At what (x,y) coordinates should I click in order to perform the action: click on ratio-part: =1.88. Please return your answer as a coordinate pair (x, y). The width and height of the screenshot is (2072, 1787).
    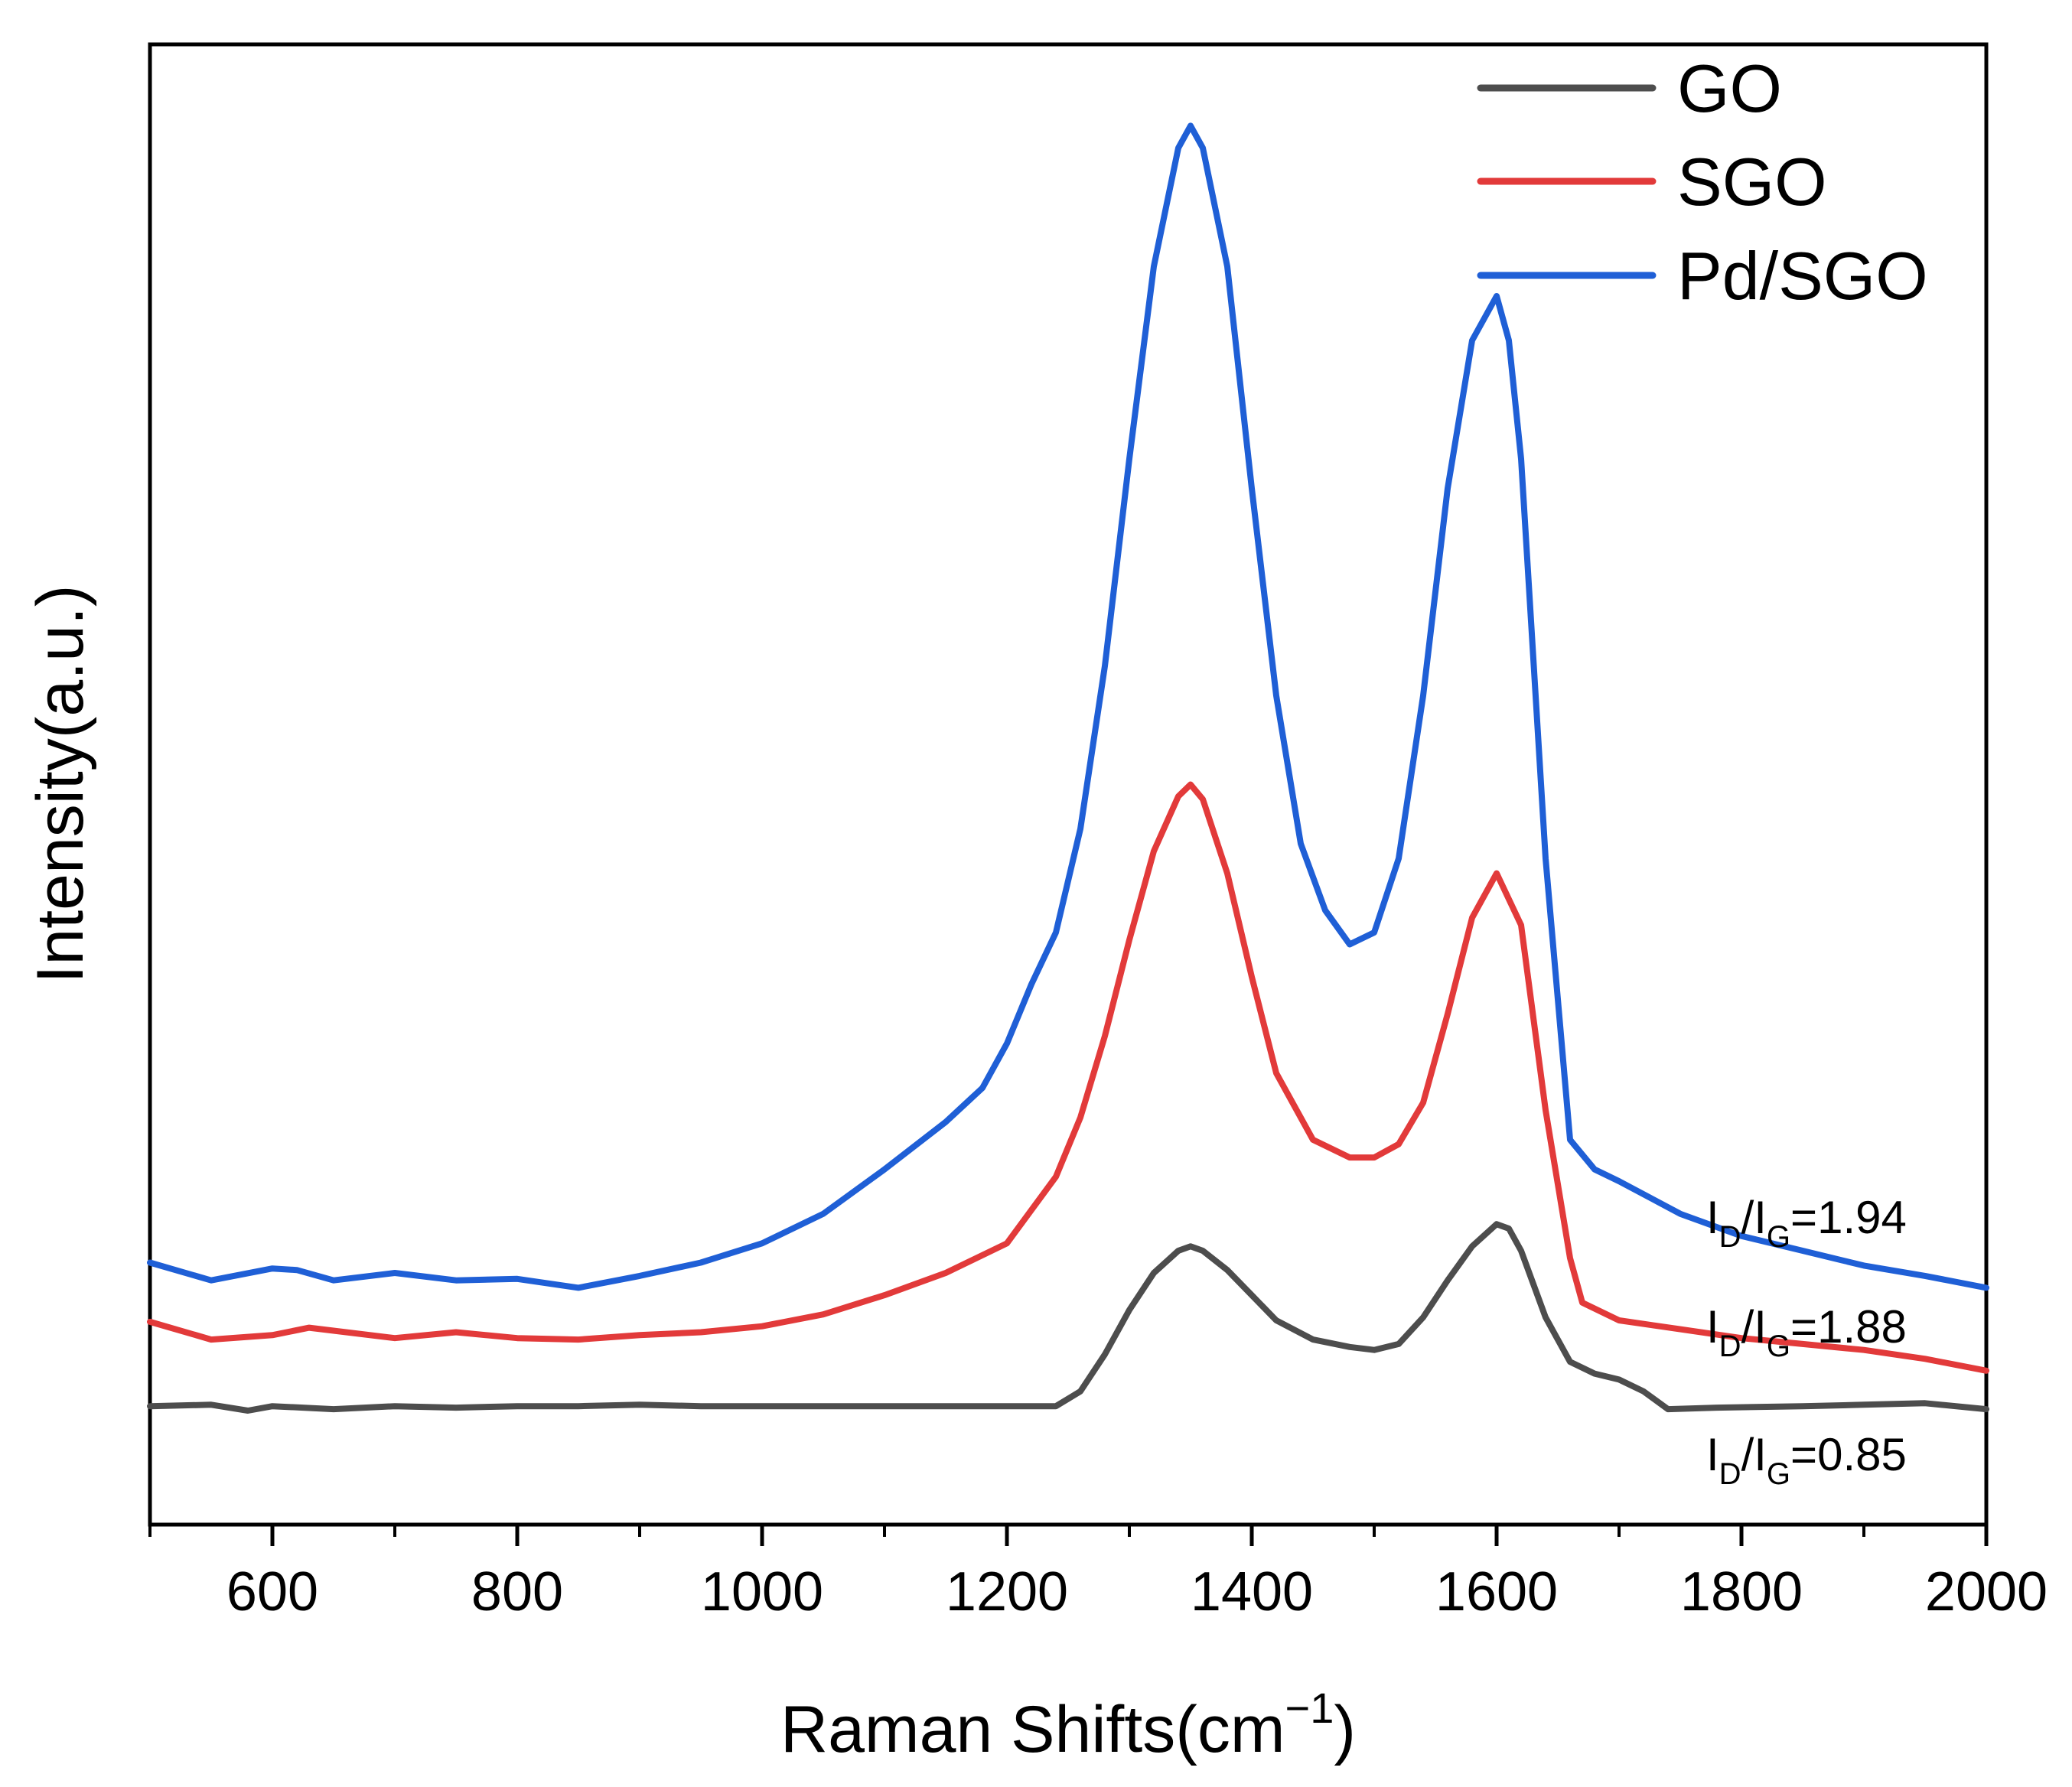
    Looking at the image, I should click on (1848, 1326).